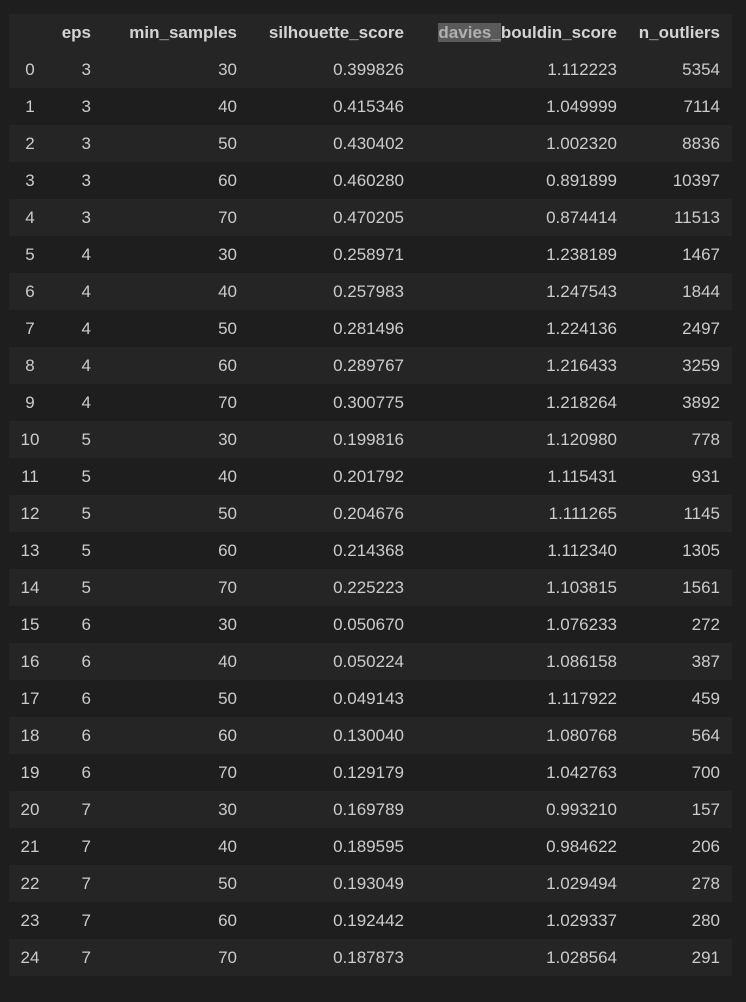 Image resolution: width=746 pixels, height=1002 pixels. What do you see at coordinates (332, 772) in the screenshot?
I see `cell-silhouette-score: 0.129179` at bounding box center [332, 772].